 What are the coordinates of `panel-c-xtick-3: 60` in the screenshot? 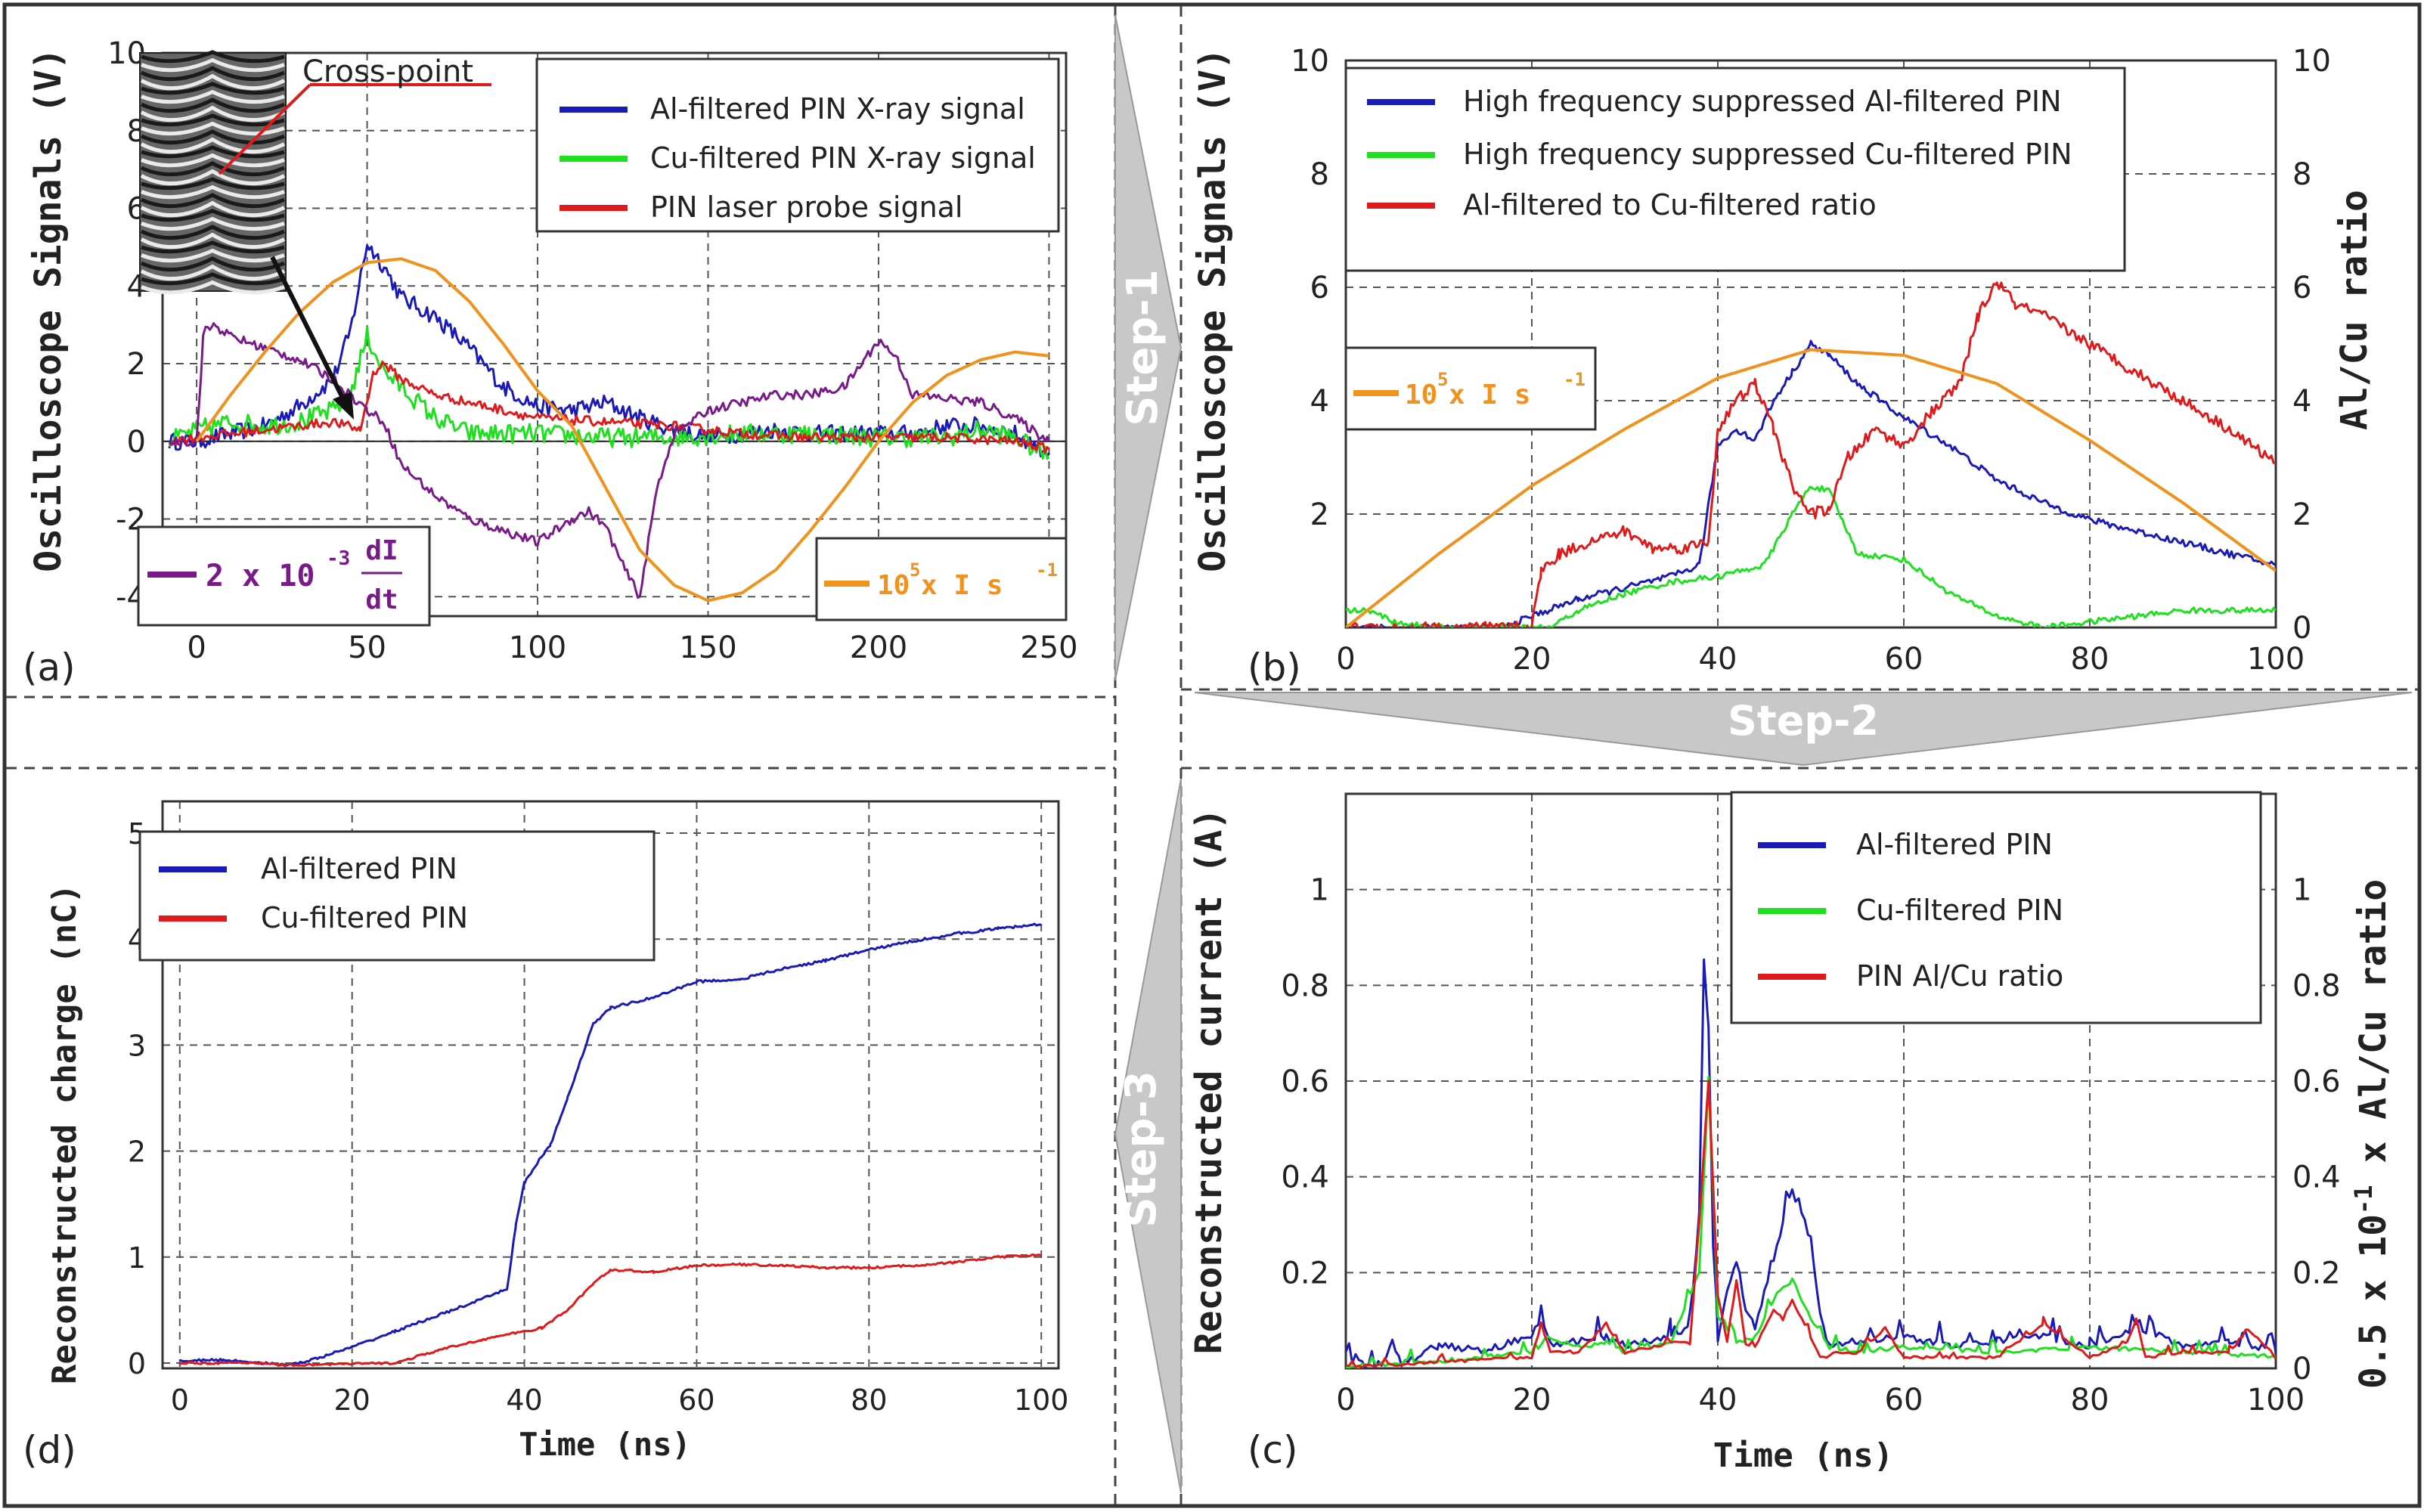 It's located at (1904, 1400).